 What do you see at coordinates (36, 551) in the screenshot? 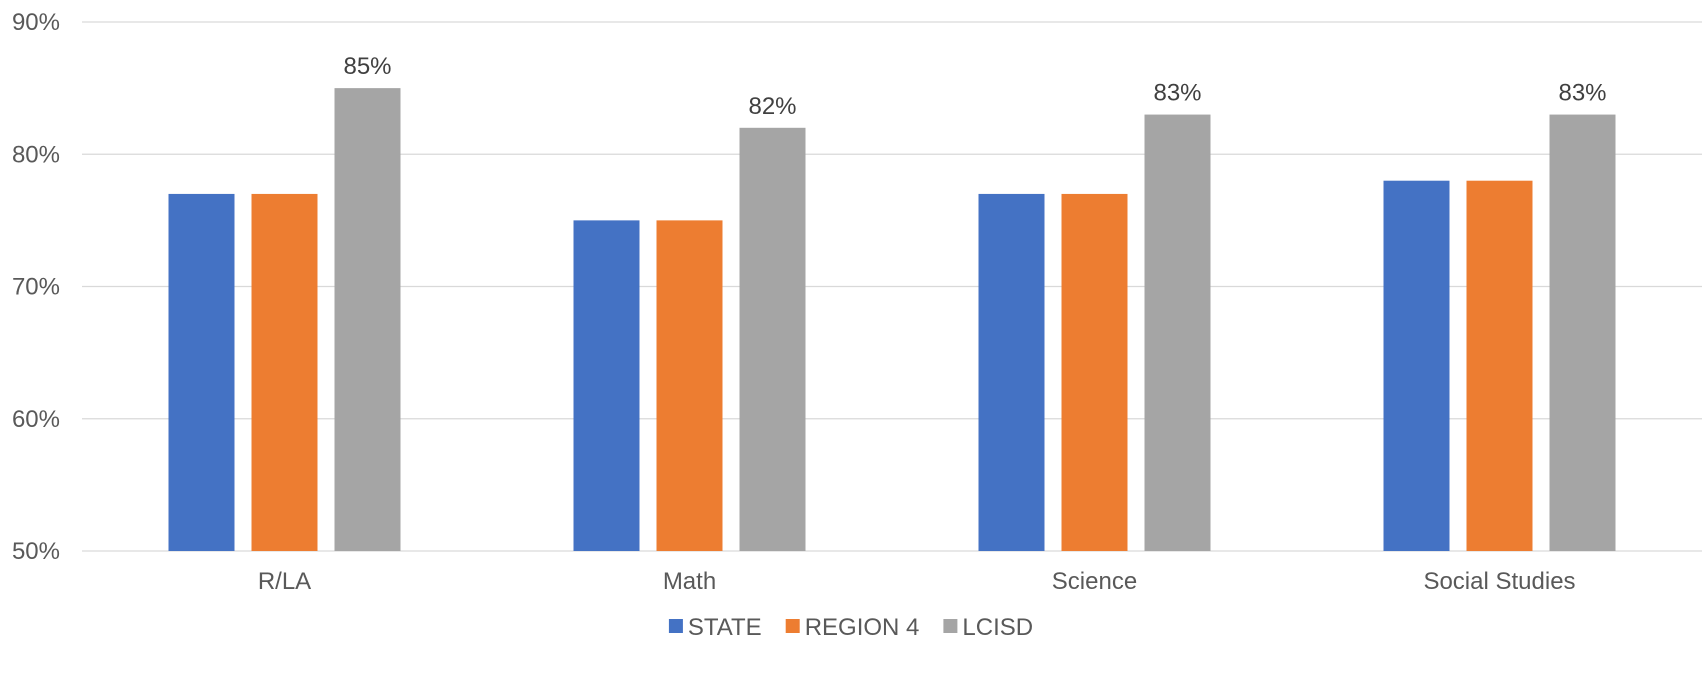
I see `y-tick-label: 50%` at bounding box center [36, 551].